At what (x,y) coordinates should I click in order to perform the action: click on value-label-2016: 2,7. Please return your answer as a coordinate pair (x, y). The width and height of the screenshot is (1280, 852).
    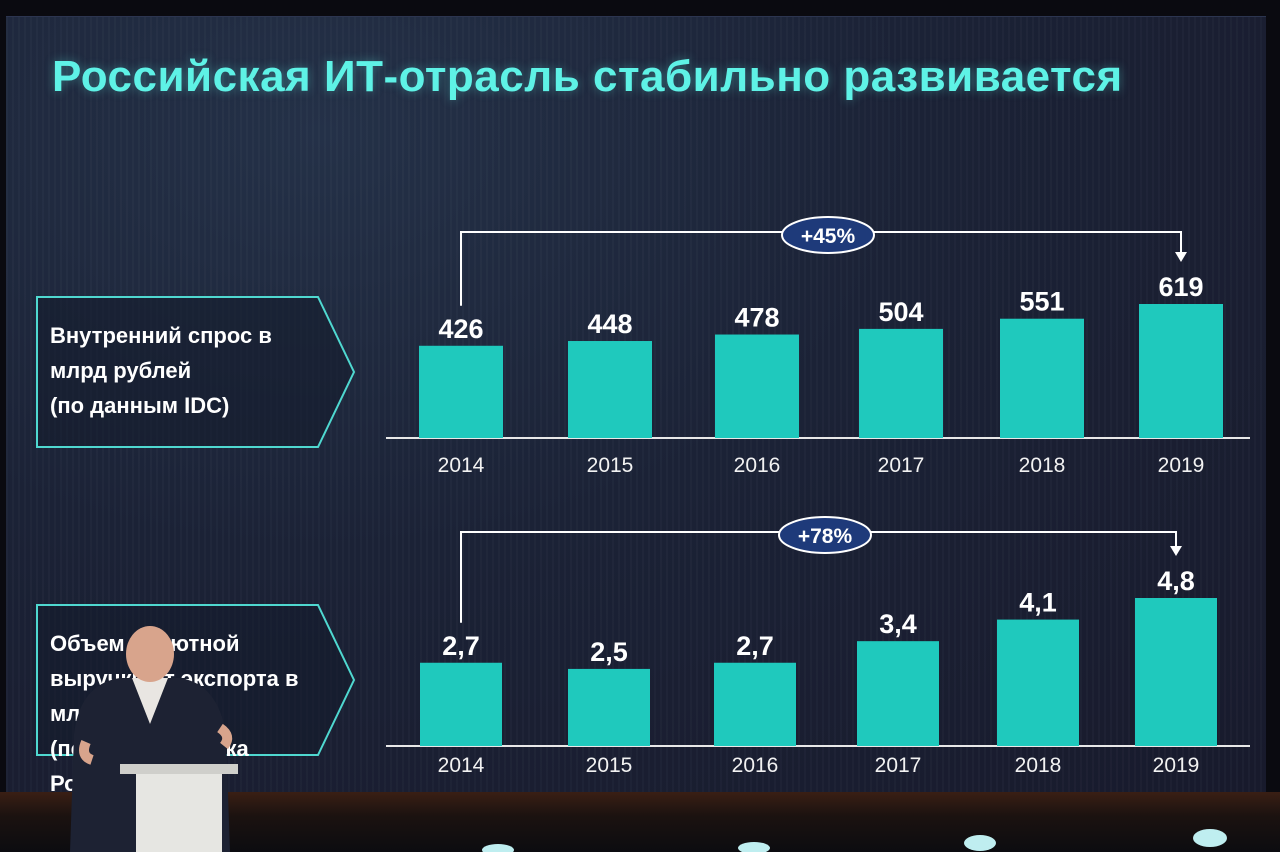
    Looking at the image, I should click on (755, 646).